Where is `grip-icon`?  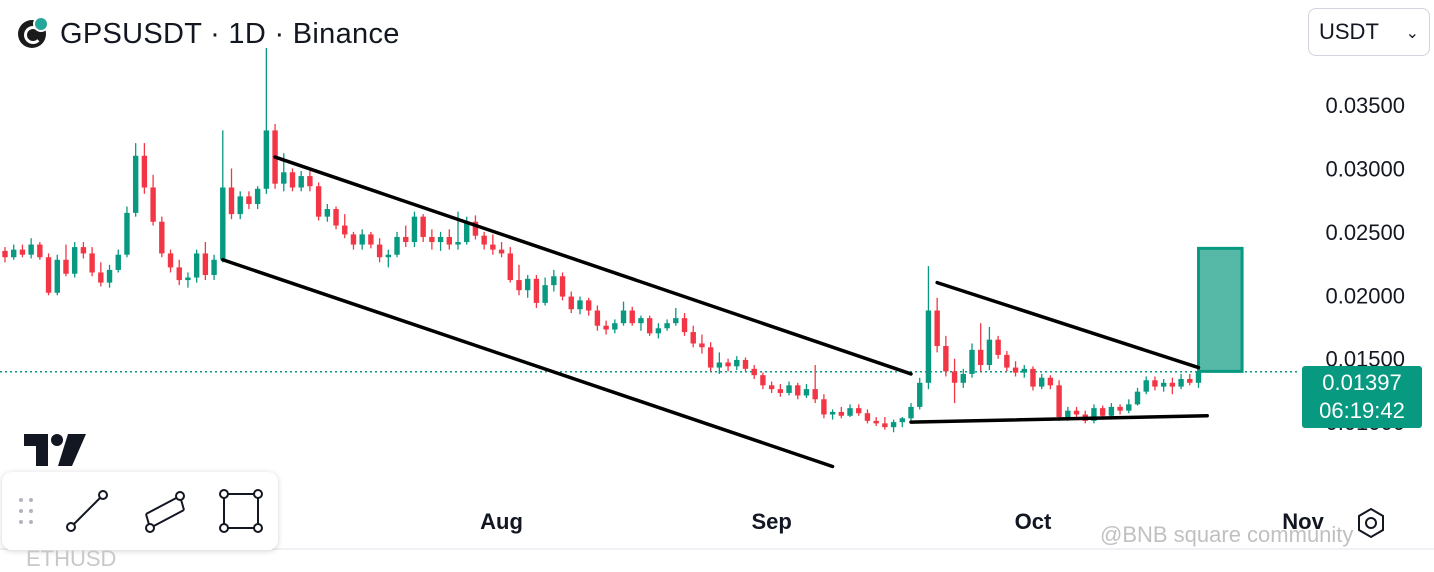 grip-icon is located at coordinates (26, 511).